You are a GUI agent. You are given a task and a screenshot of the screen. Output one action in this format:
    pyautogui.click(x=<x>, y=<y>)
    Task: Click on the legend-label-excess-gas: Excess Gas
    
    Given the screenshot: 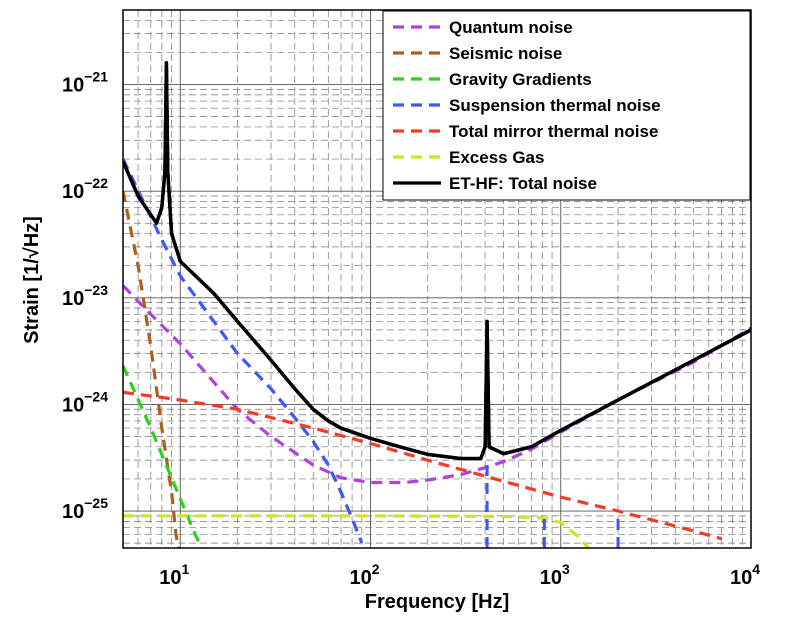 What is the action you would take?
    pyautogui.click(x=496, y=157)
    